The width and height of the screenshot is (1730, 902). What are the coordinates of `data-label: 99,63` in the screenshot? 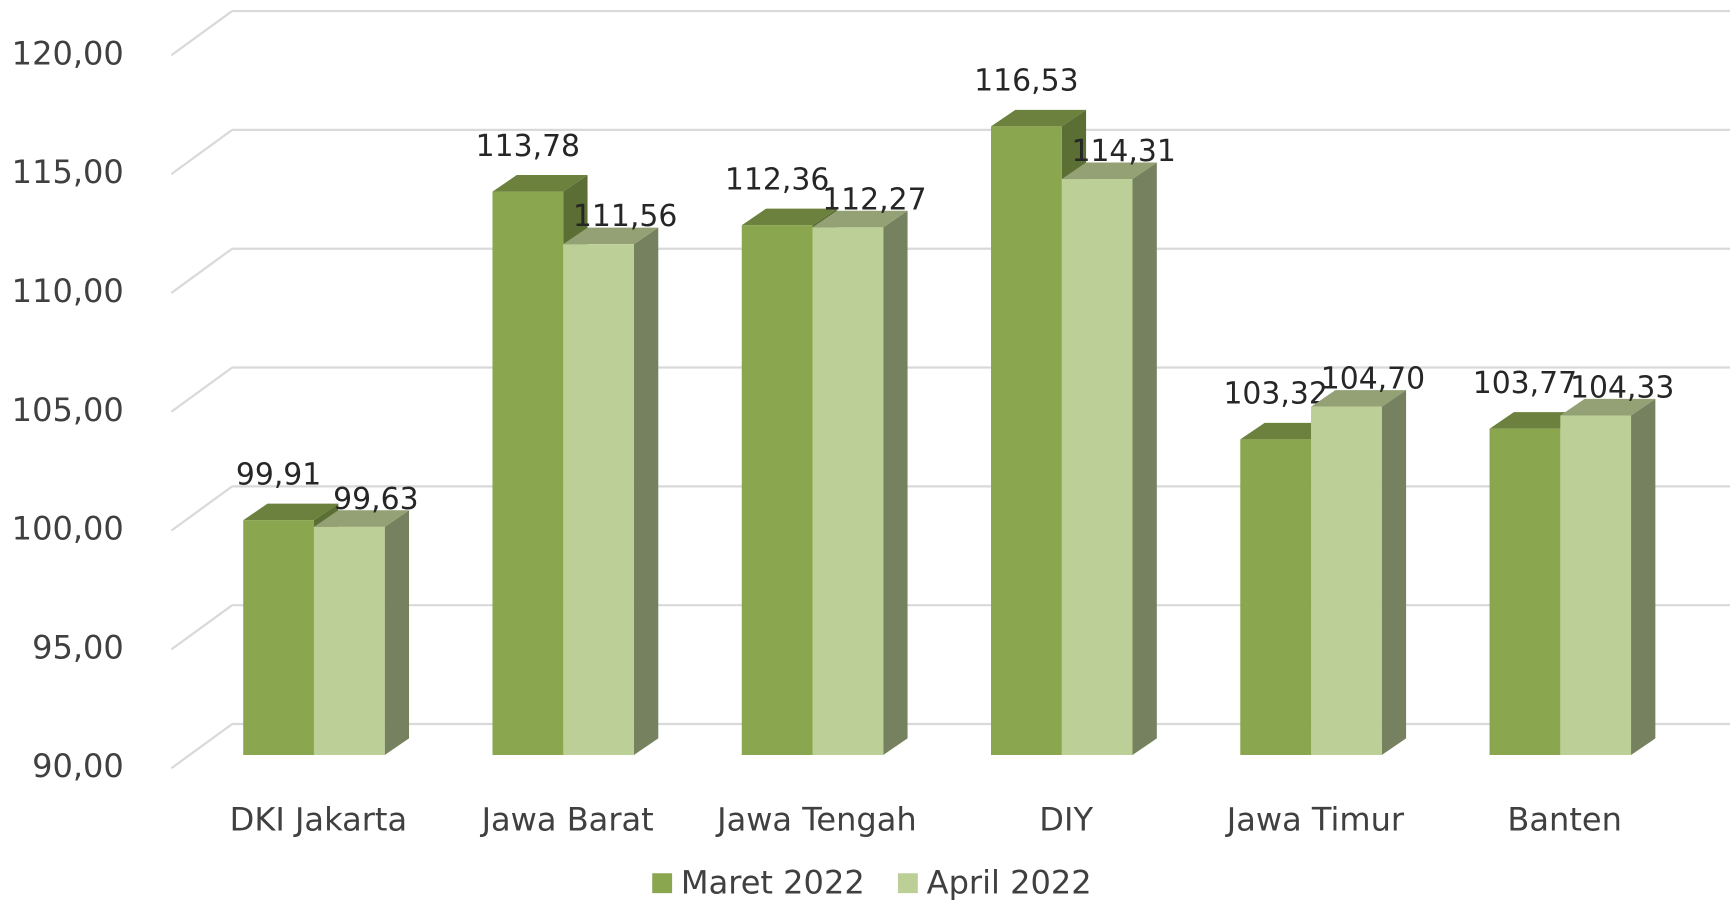 It's located at (375, 499).